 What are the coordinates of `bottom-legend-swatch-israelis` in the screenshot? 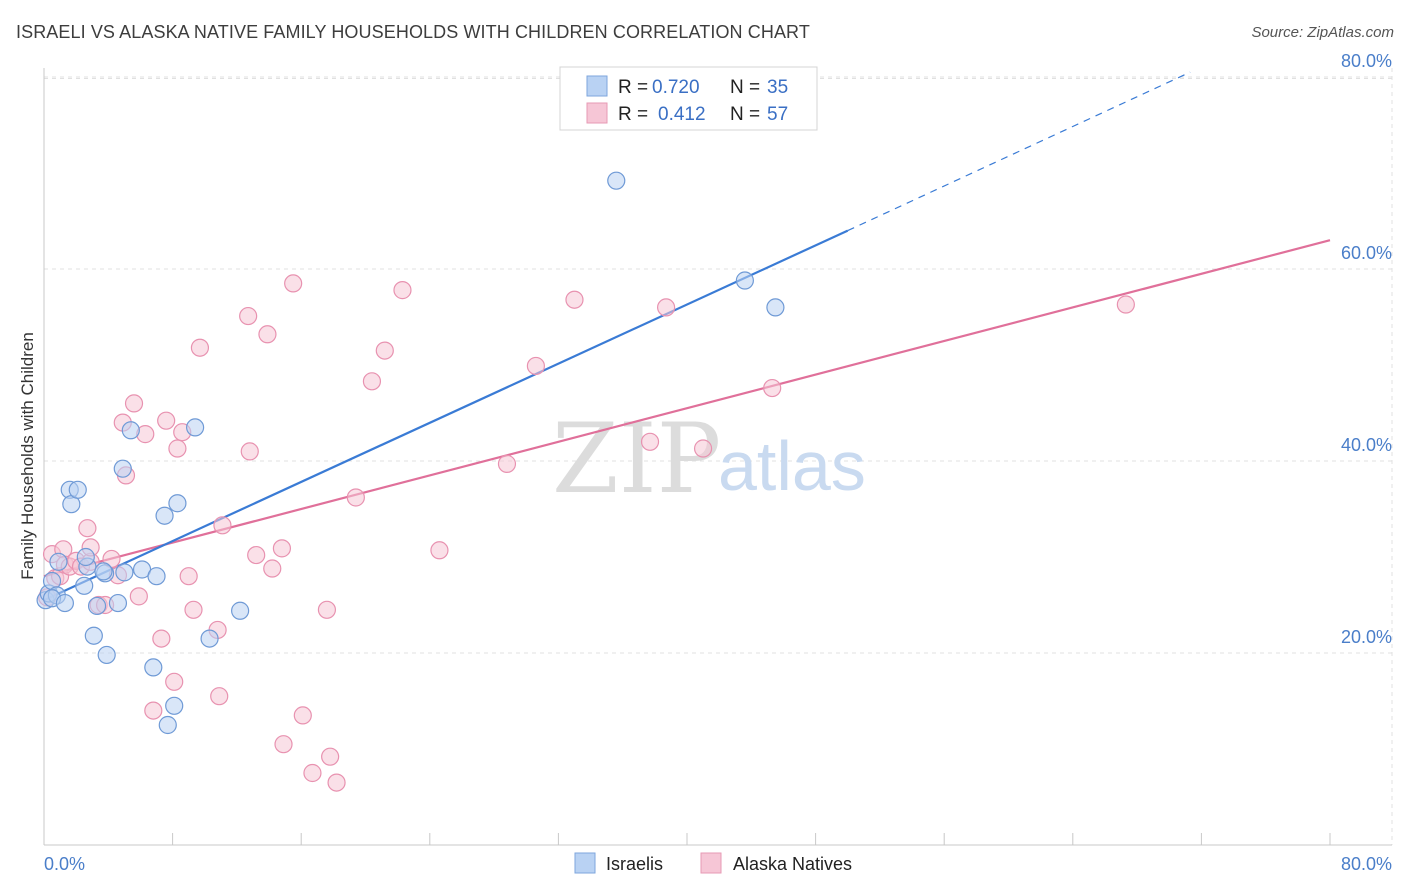 It's located at (585, 863).